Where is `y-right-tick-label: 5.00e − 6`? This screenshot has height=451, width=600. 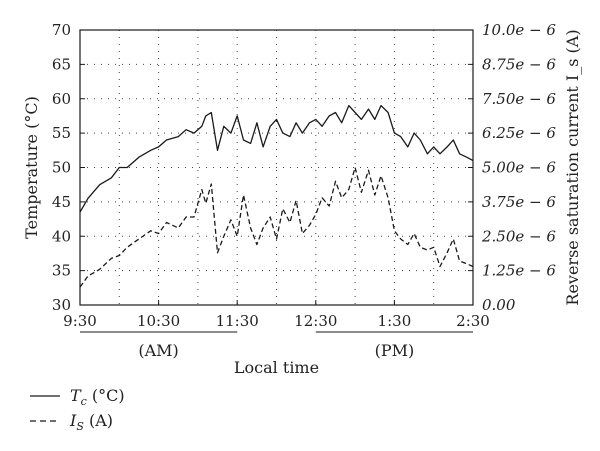 y-right-tick-label: 5.00e − 6 is located at coordinates (519, 168).